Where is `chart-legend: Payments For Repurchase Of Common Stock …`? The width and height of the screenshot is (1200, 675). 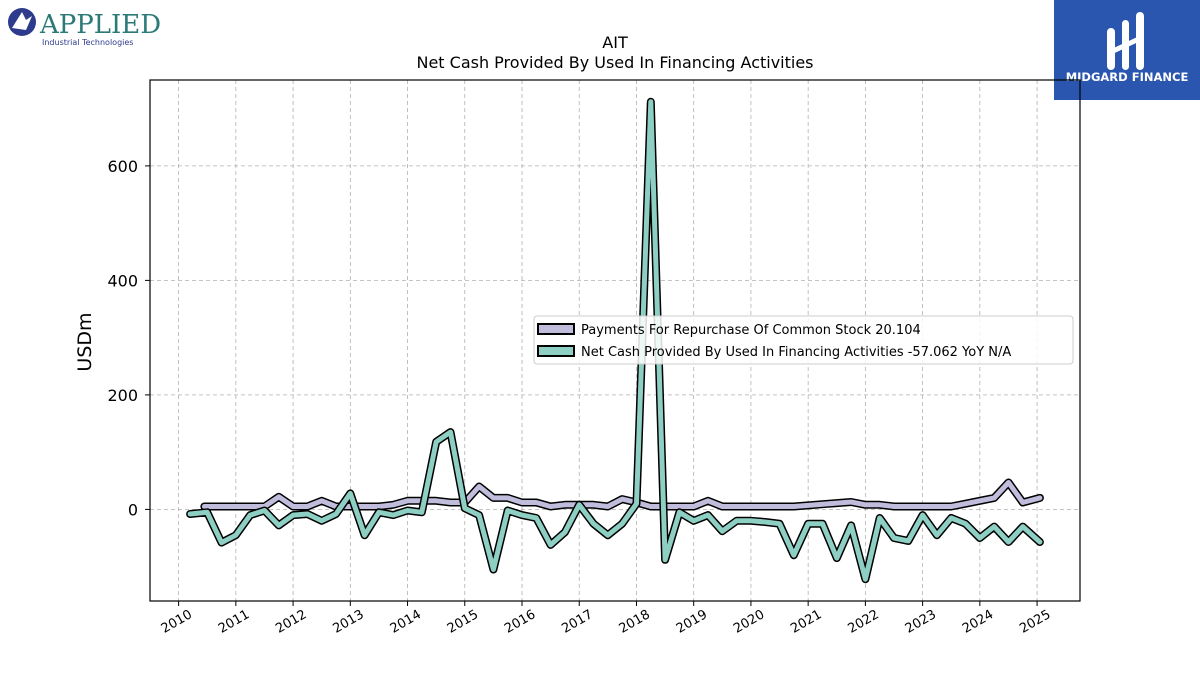 chart-legend: Payments For Repurchase Of Common Stock … is located at coordinates (803, 340).